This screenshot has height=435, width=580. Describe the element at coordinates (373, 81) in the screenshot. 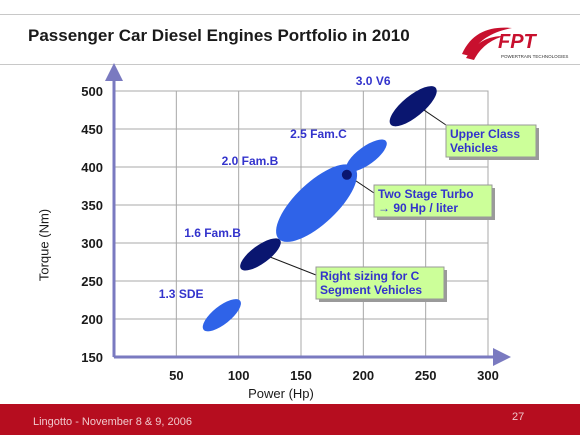

I see `engine-label: 3.0 V6` at that location.